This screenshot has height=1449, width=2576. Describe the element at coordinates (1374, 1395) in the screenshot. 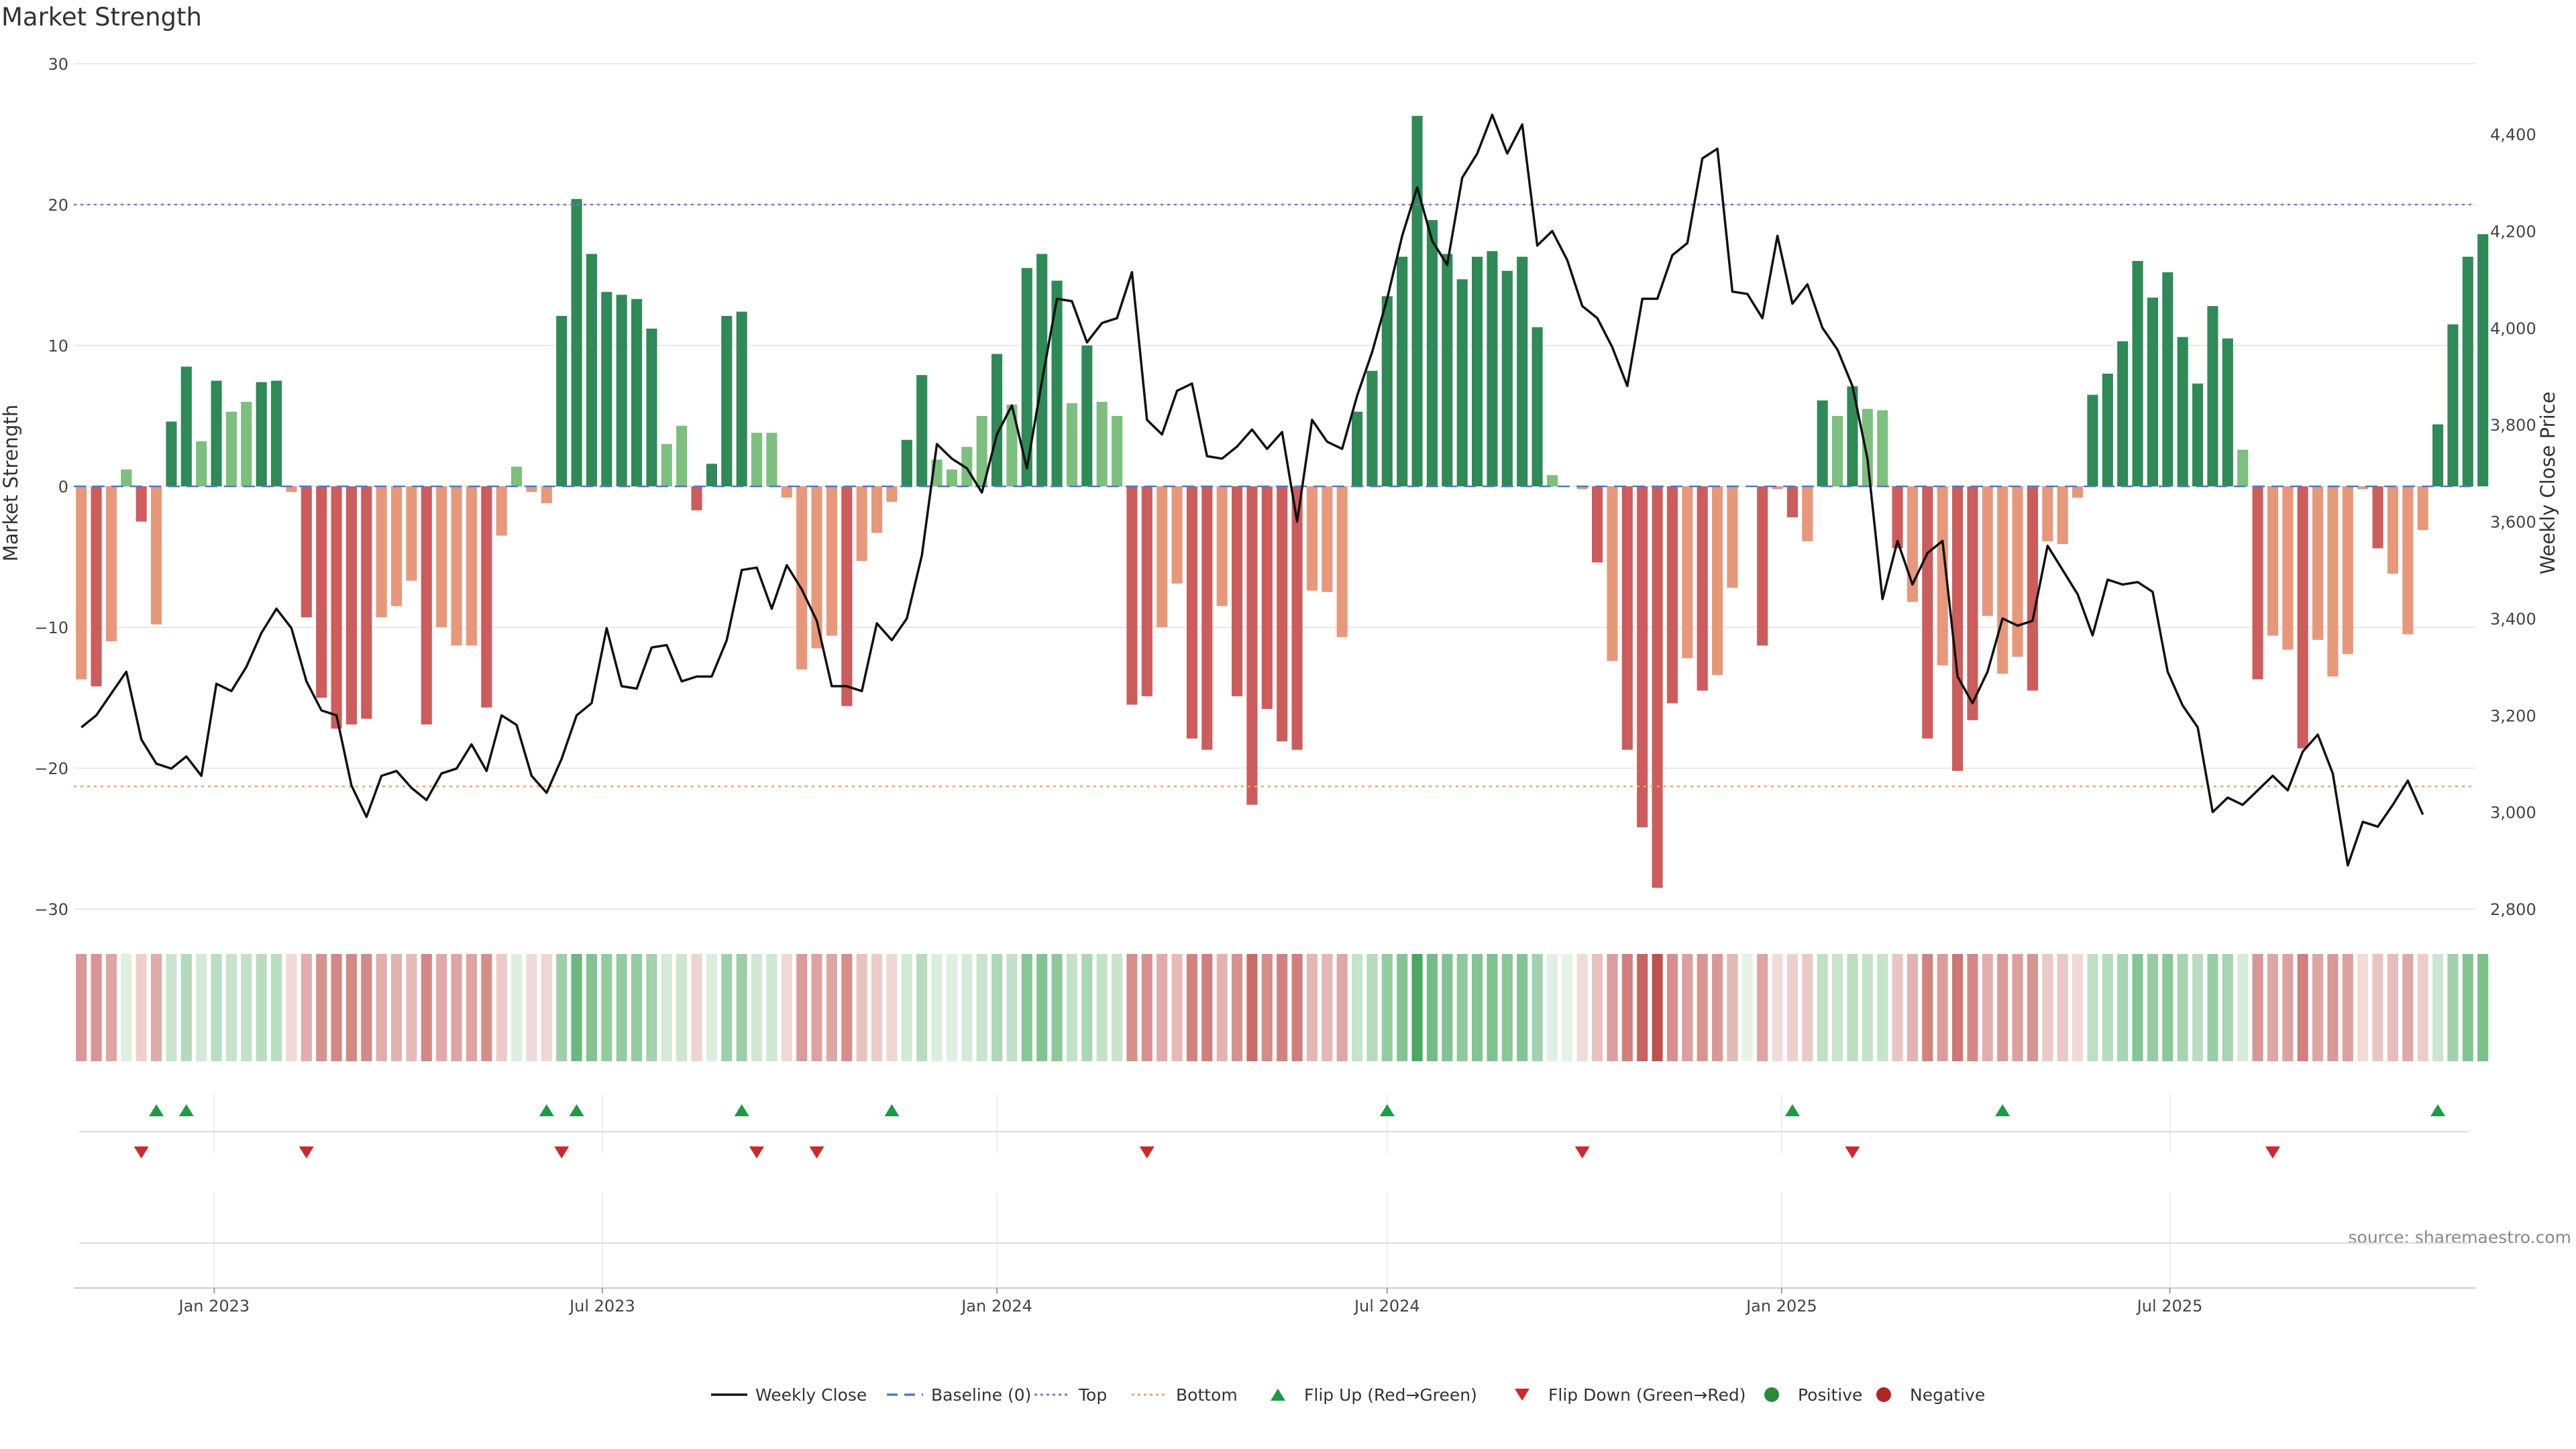

I see `legend-item: Flip Up (Red→Green)` at that location.